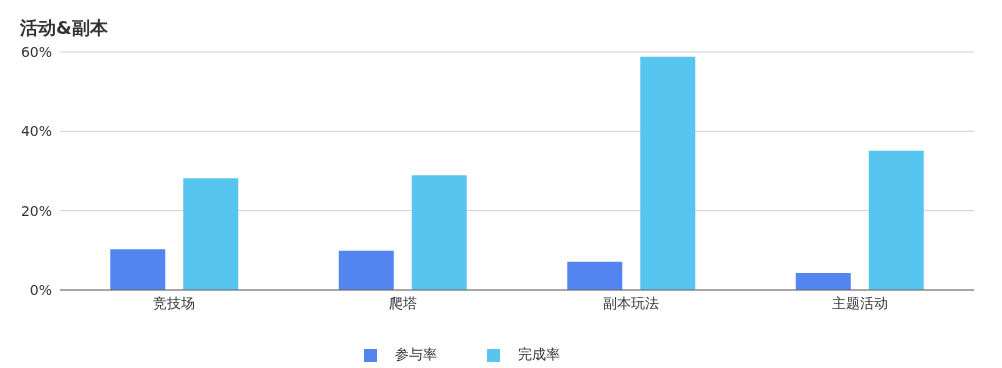 The height and width of the screenshot is (368, 1002). What do you see at coordinates (539, 354) in the screenshot?
I see `legend-label: 完成率` at bounding box center [539, 354].